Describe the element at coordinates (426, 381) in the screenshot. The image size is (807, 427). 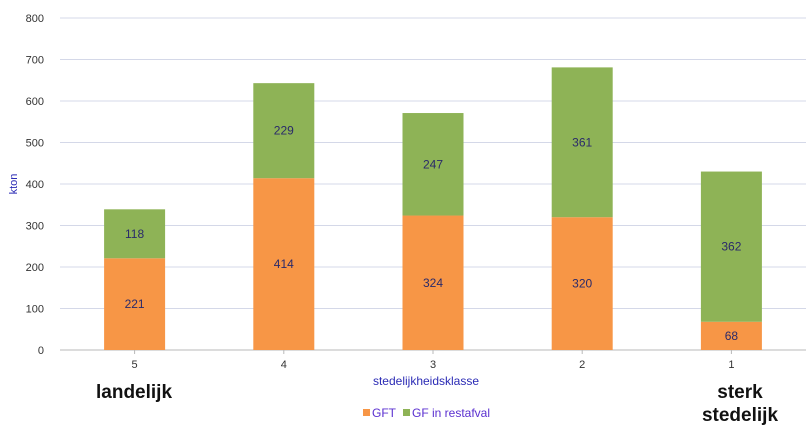
I see `x-axis-label: stedelijkheidsklasse` at that location.